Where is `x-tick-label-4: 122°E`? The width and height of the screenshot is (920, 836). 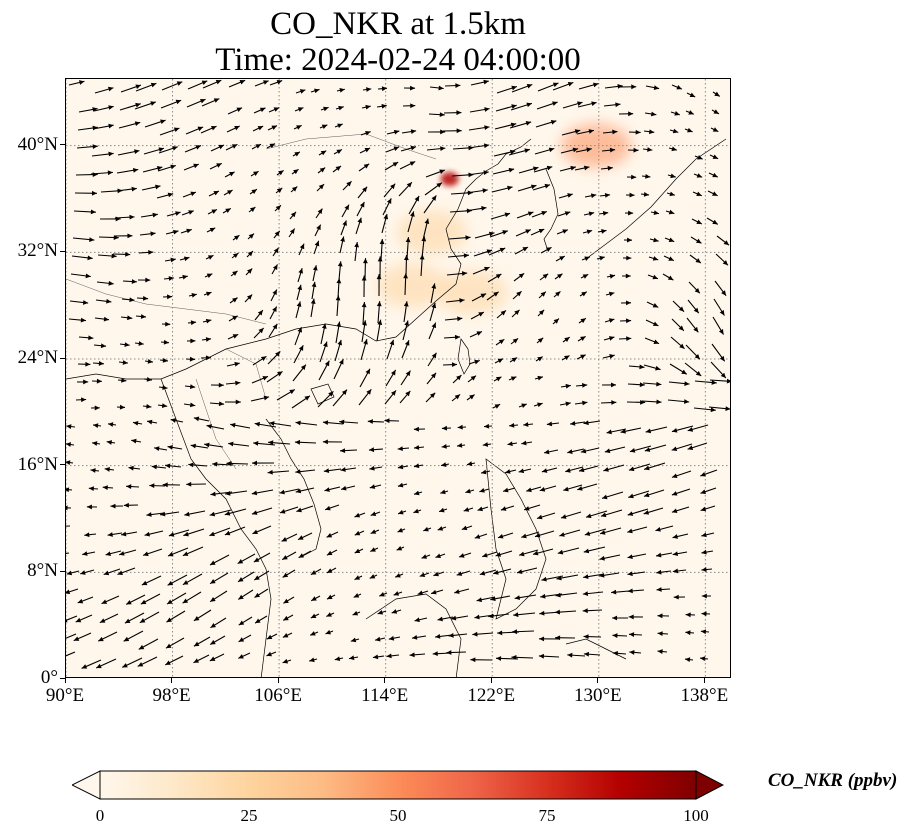 x-tick-label-4: 122°E is located at coordinates (491, 695).